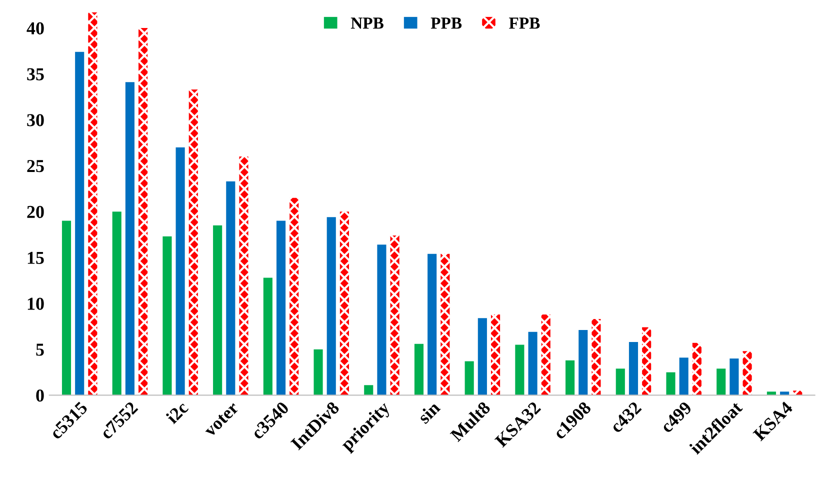  I want to click on y-tick-label: 10, so click(36, 304).